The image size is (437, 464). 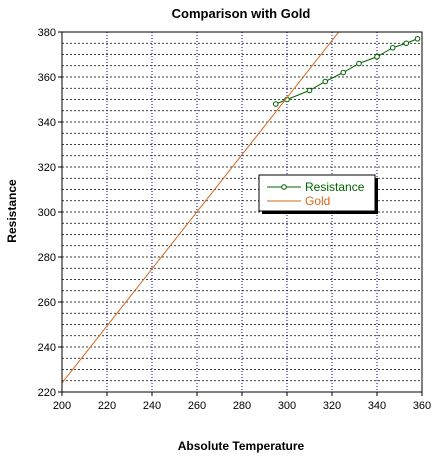 I want to click on x-tick-label: 280, so click(x=242, y=406).